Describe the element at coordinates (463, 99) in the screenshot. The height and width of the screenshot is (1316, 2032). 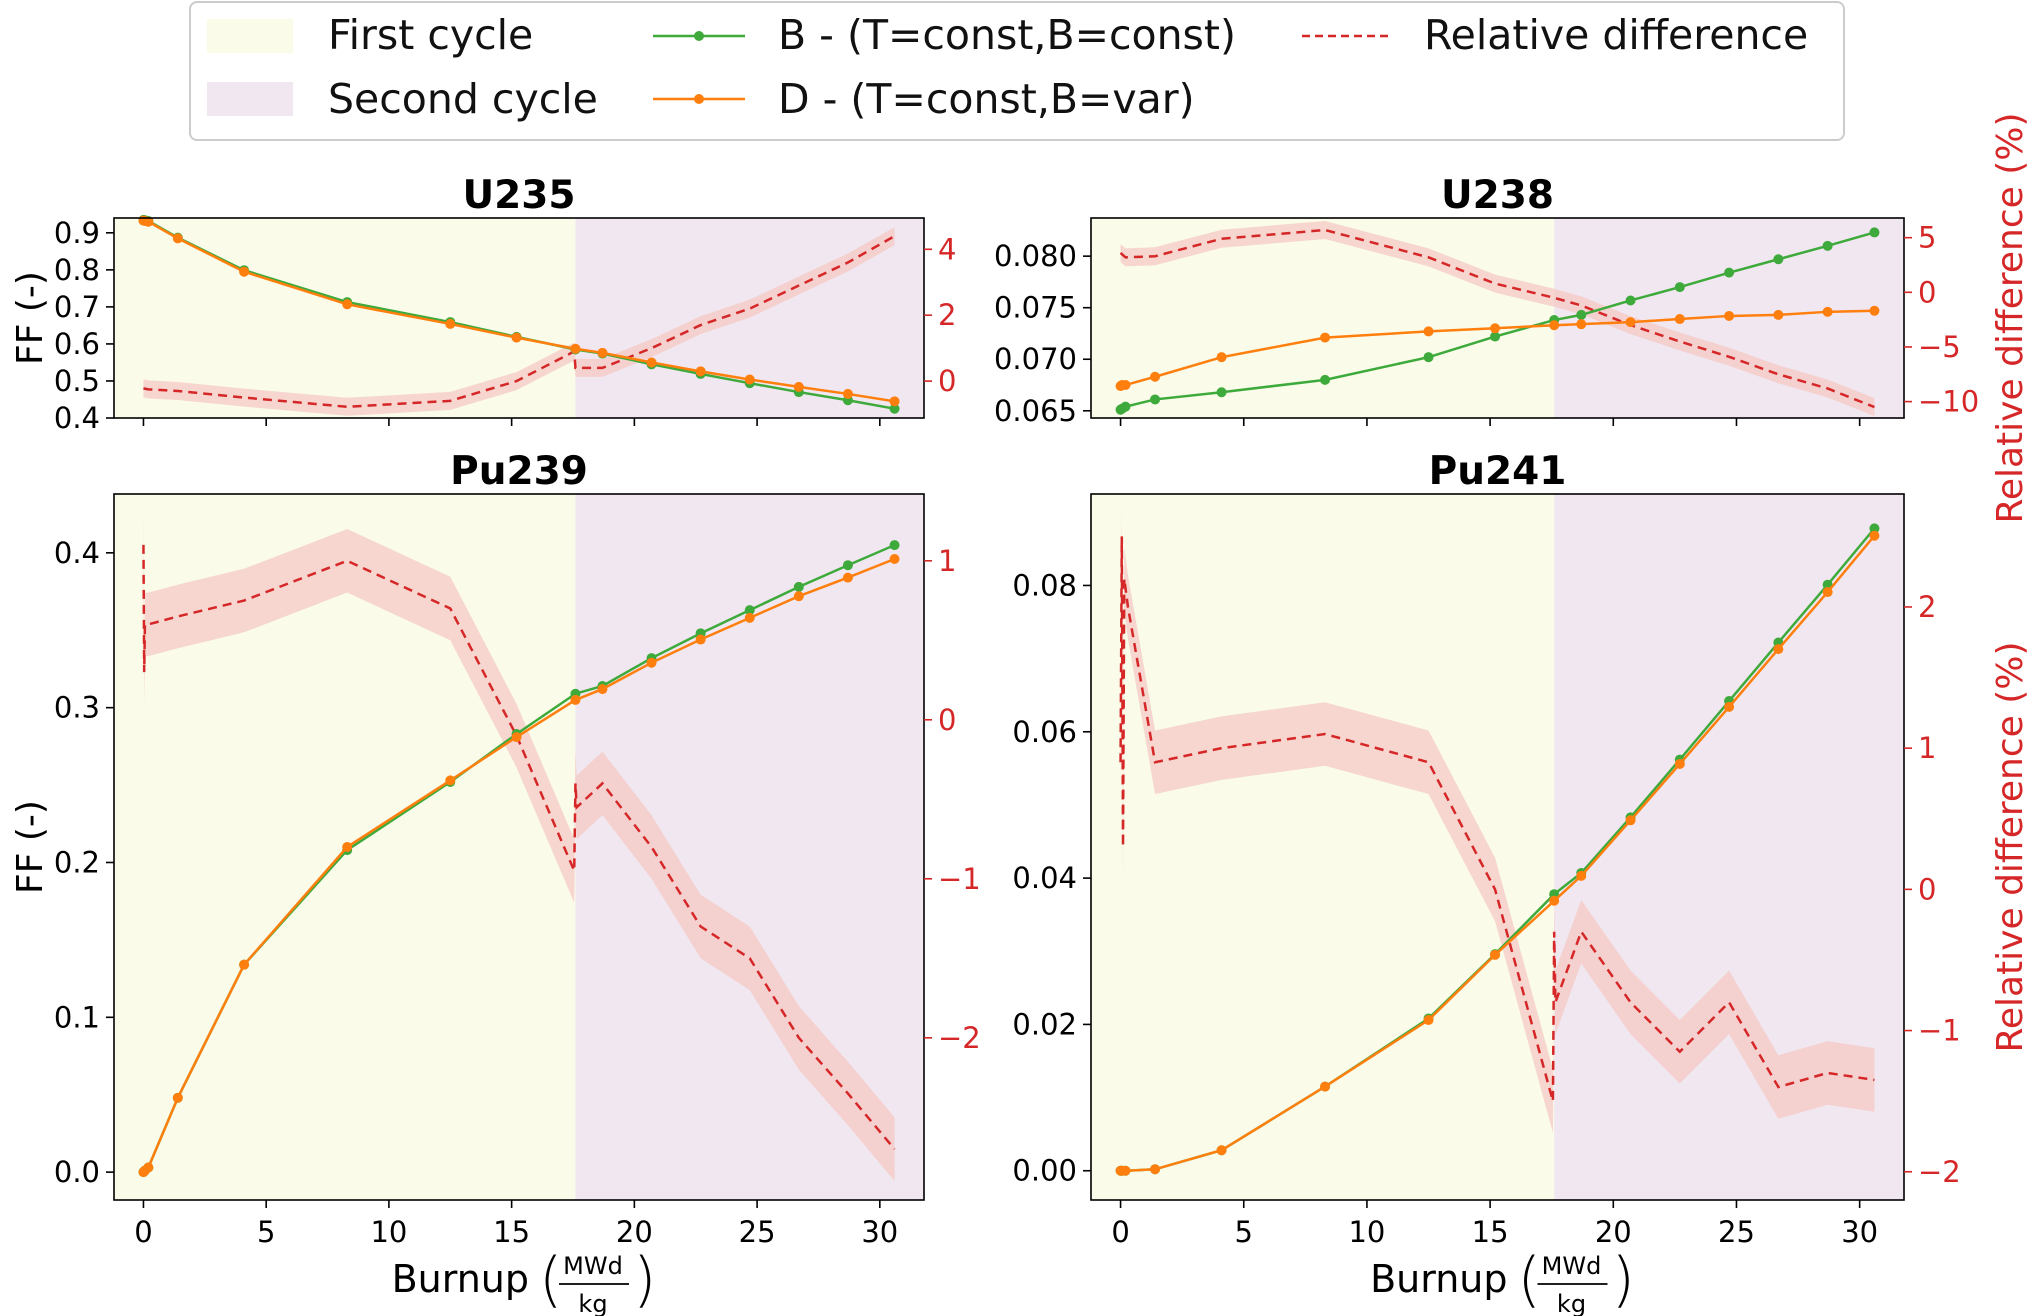
I see `legend-second-cycle-label: Second cycle` at that location.